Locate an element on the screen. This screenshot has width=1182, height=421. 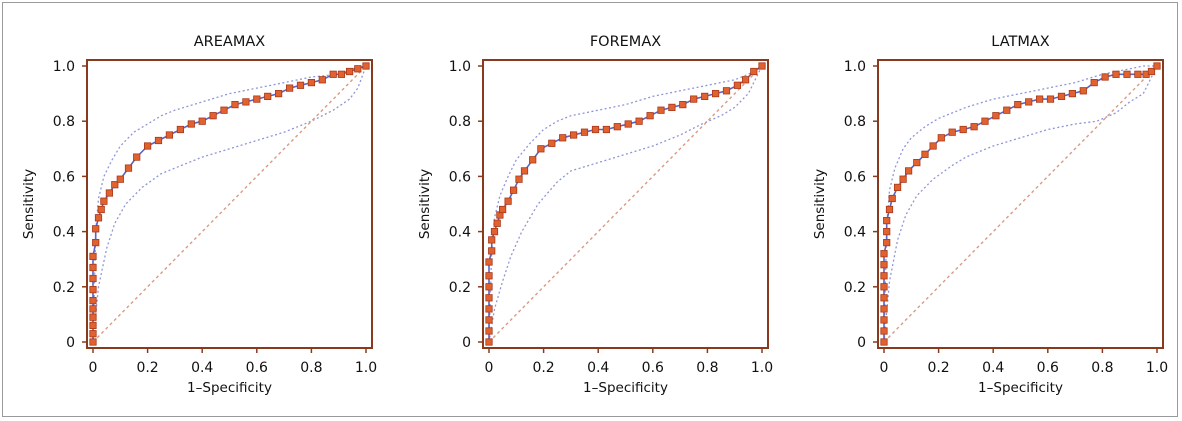
chart-title: FOREMAX is located at coordinates (625, 42).